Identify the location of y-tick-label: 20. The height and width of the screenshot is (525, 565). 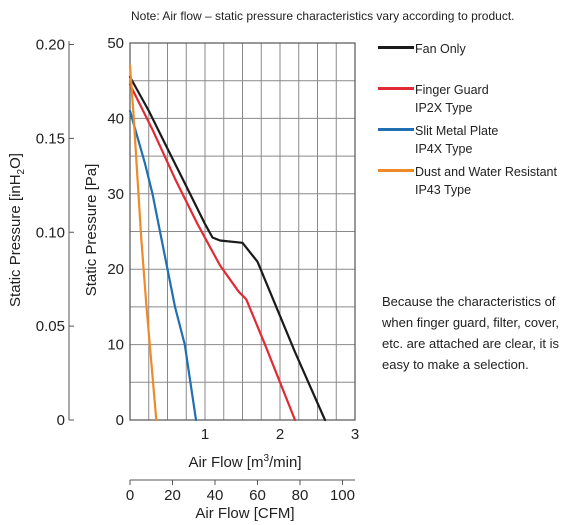
(115, 269).